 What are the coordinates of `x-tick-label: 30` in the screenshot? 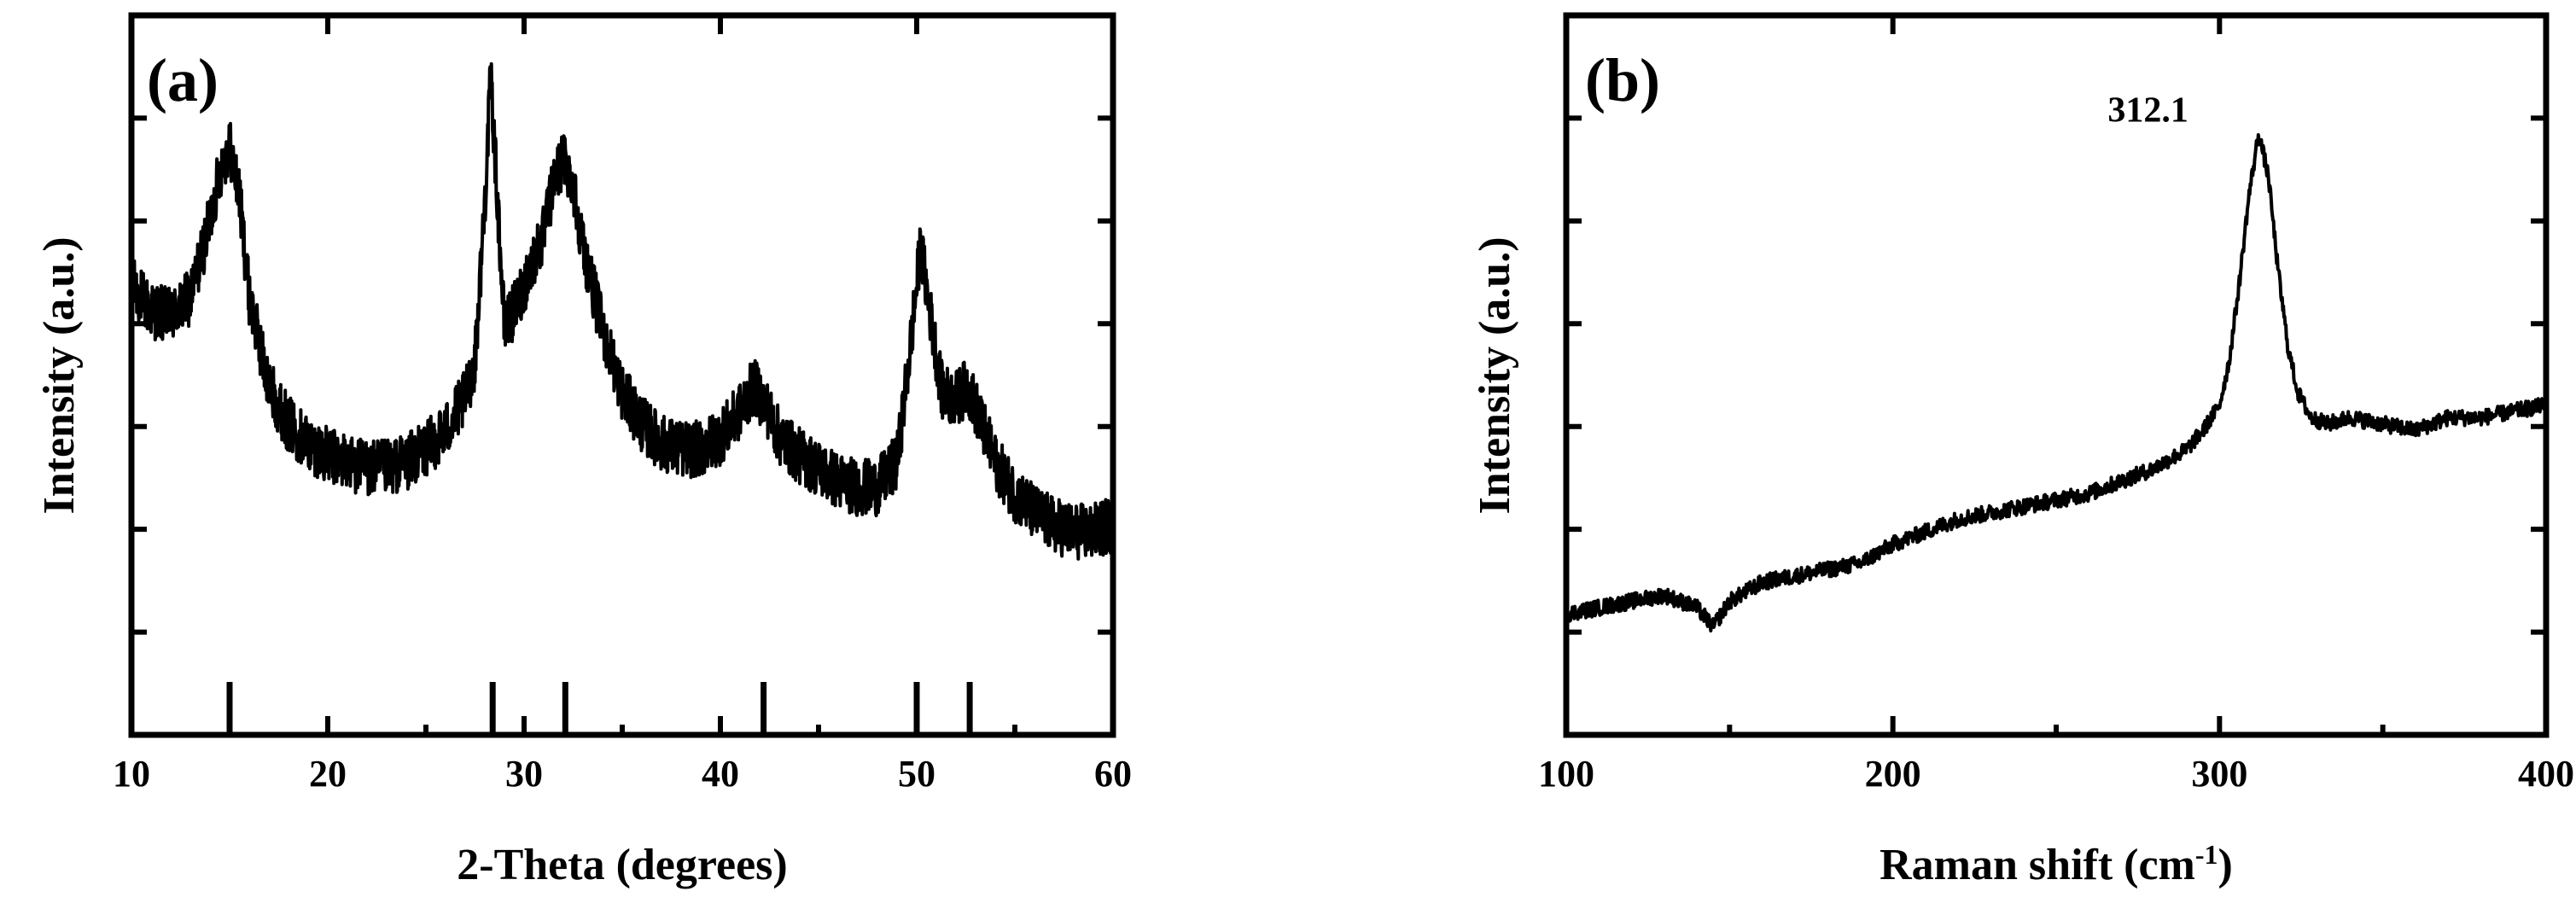 It's located at (524, 774).